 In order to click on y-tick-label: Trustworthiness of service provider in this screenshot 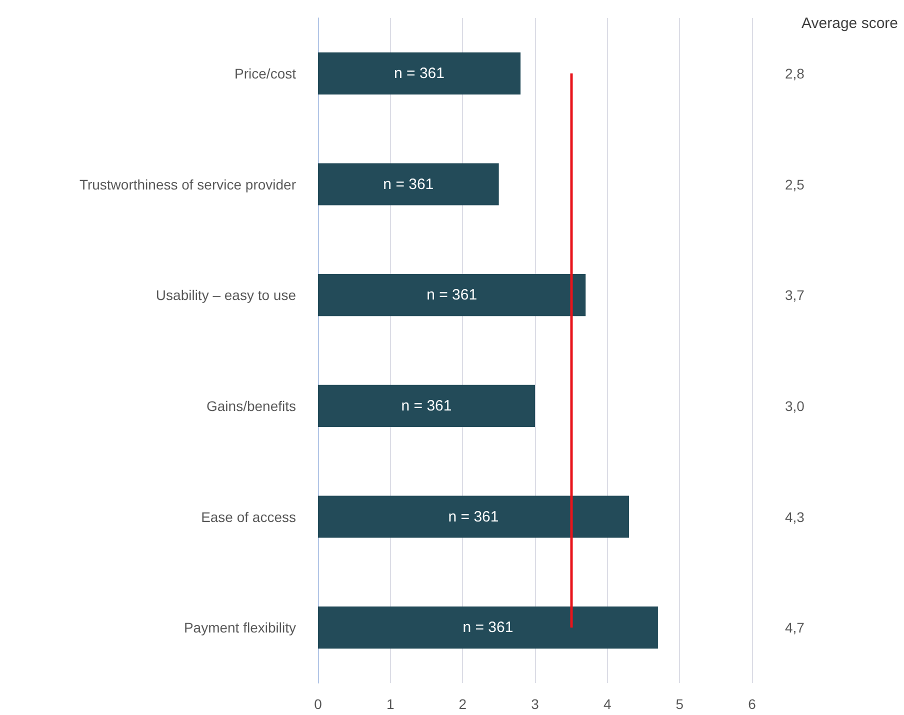, I will do `click(187, 184)`.